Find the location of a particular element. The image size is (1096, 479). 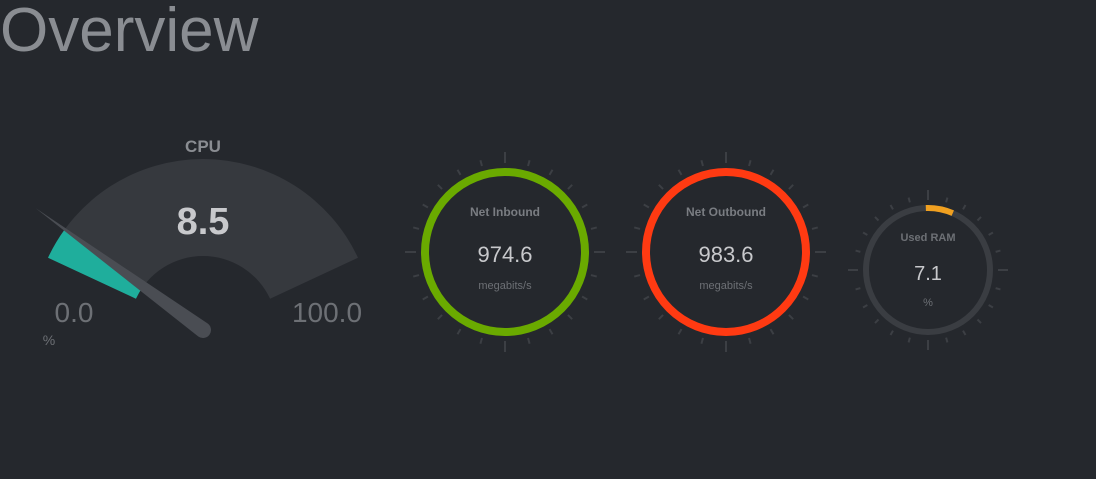

net-outbound-label: Net Outbound is located at coordinates (726, 212).